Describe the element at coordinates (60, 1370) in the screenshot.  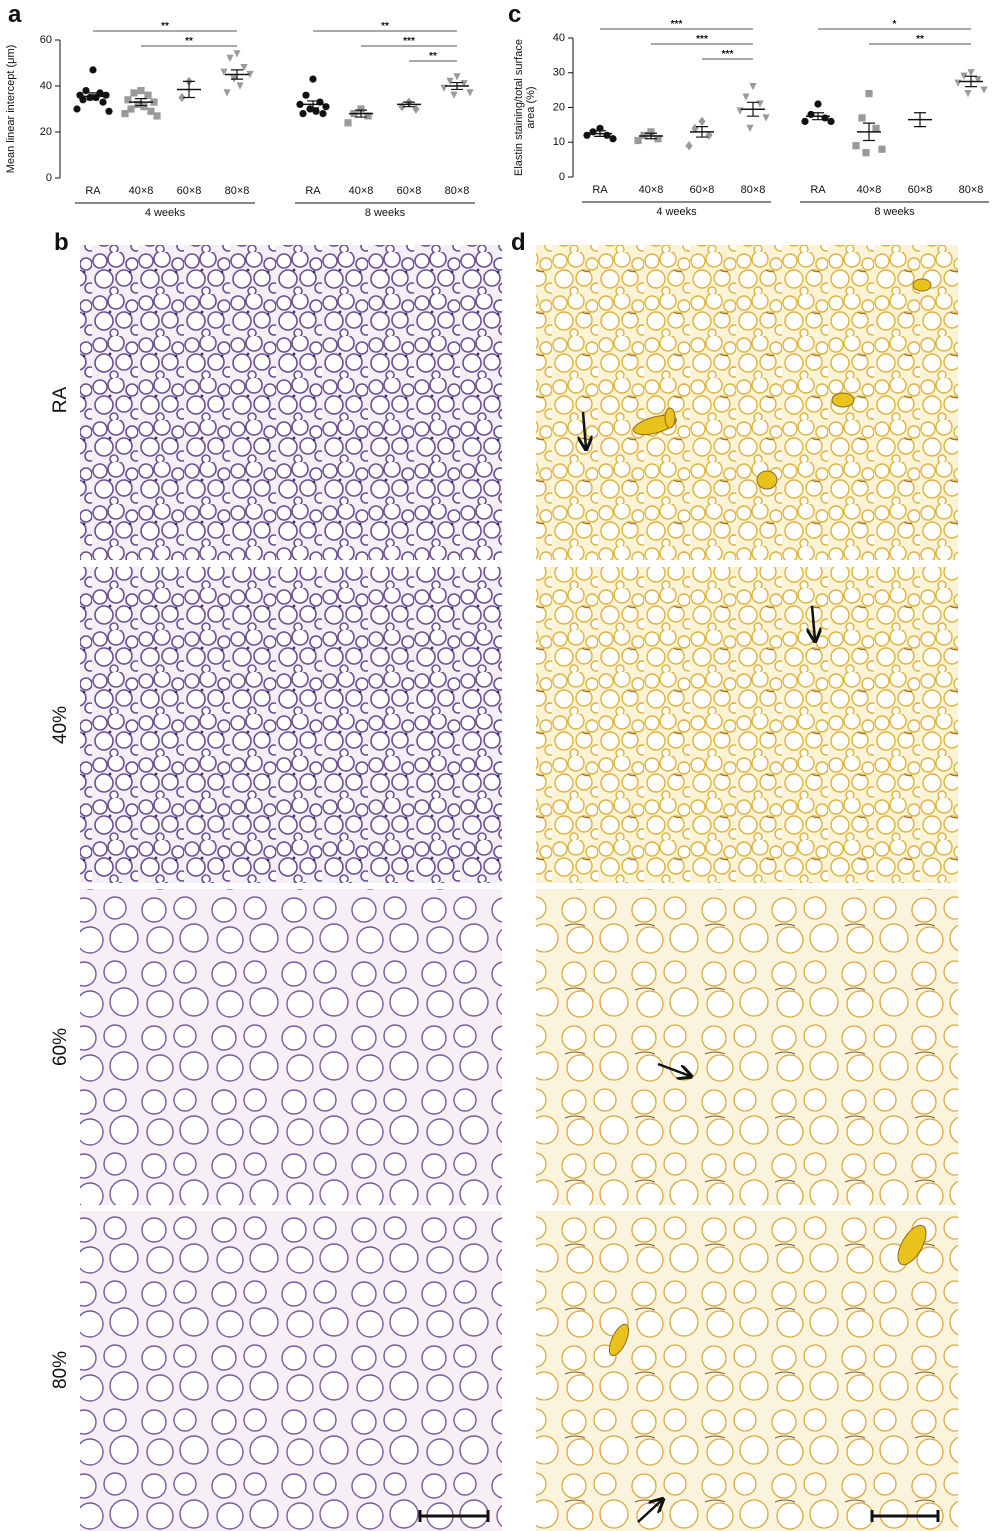
I see `row-label: 80%` at that location.